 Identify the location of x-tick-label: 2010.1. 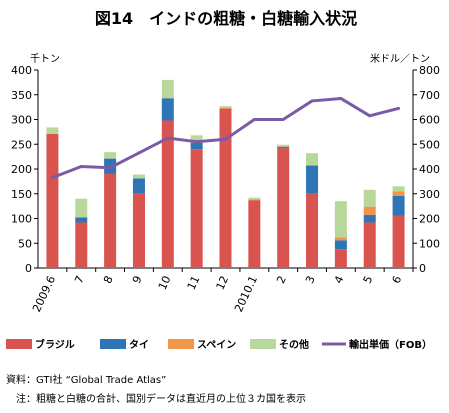
(246, 294).